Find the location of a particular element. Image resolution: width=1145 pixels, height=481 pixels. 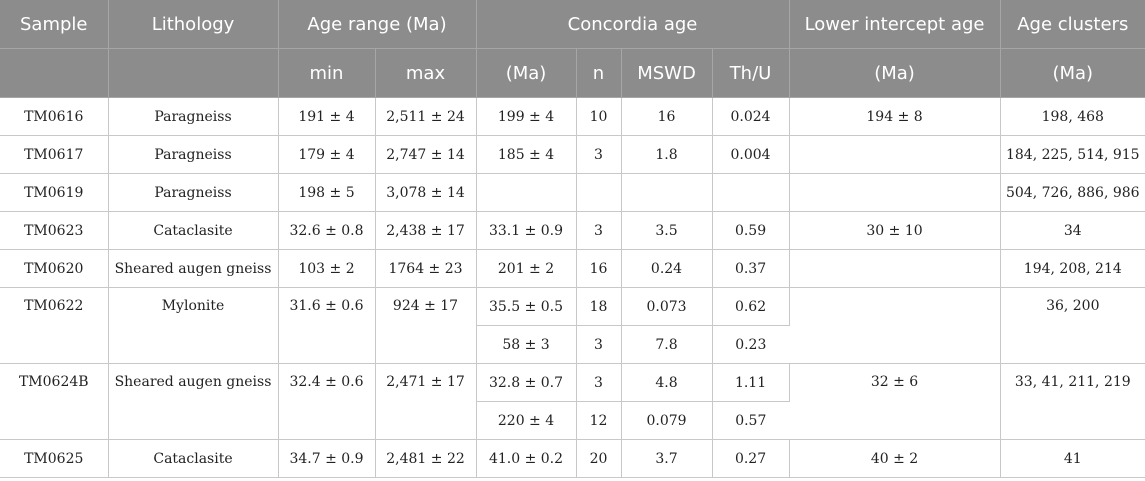

cell-sample: TM0617 is located at coordinates (54, 154).